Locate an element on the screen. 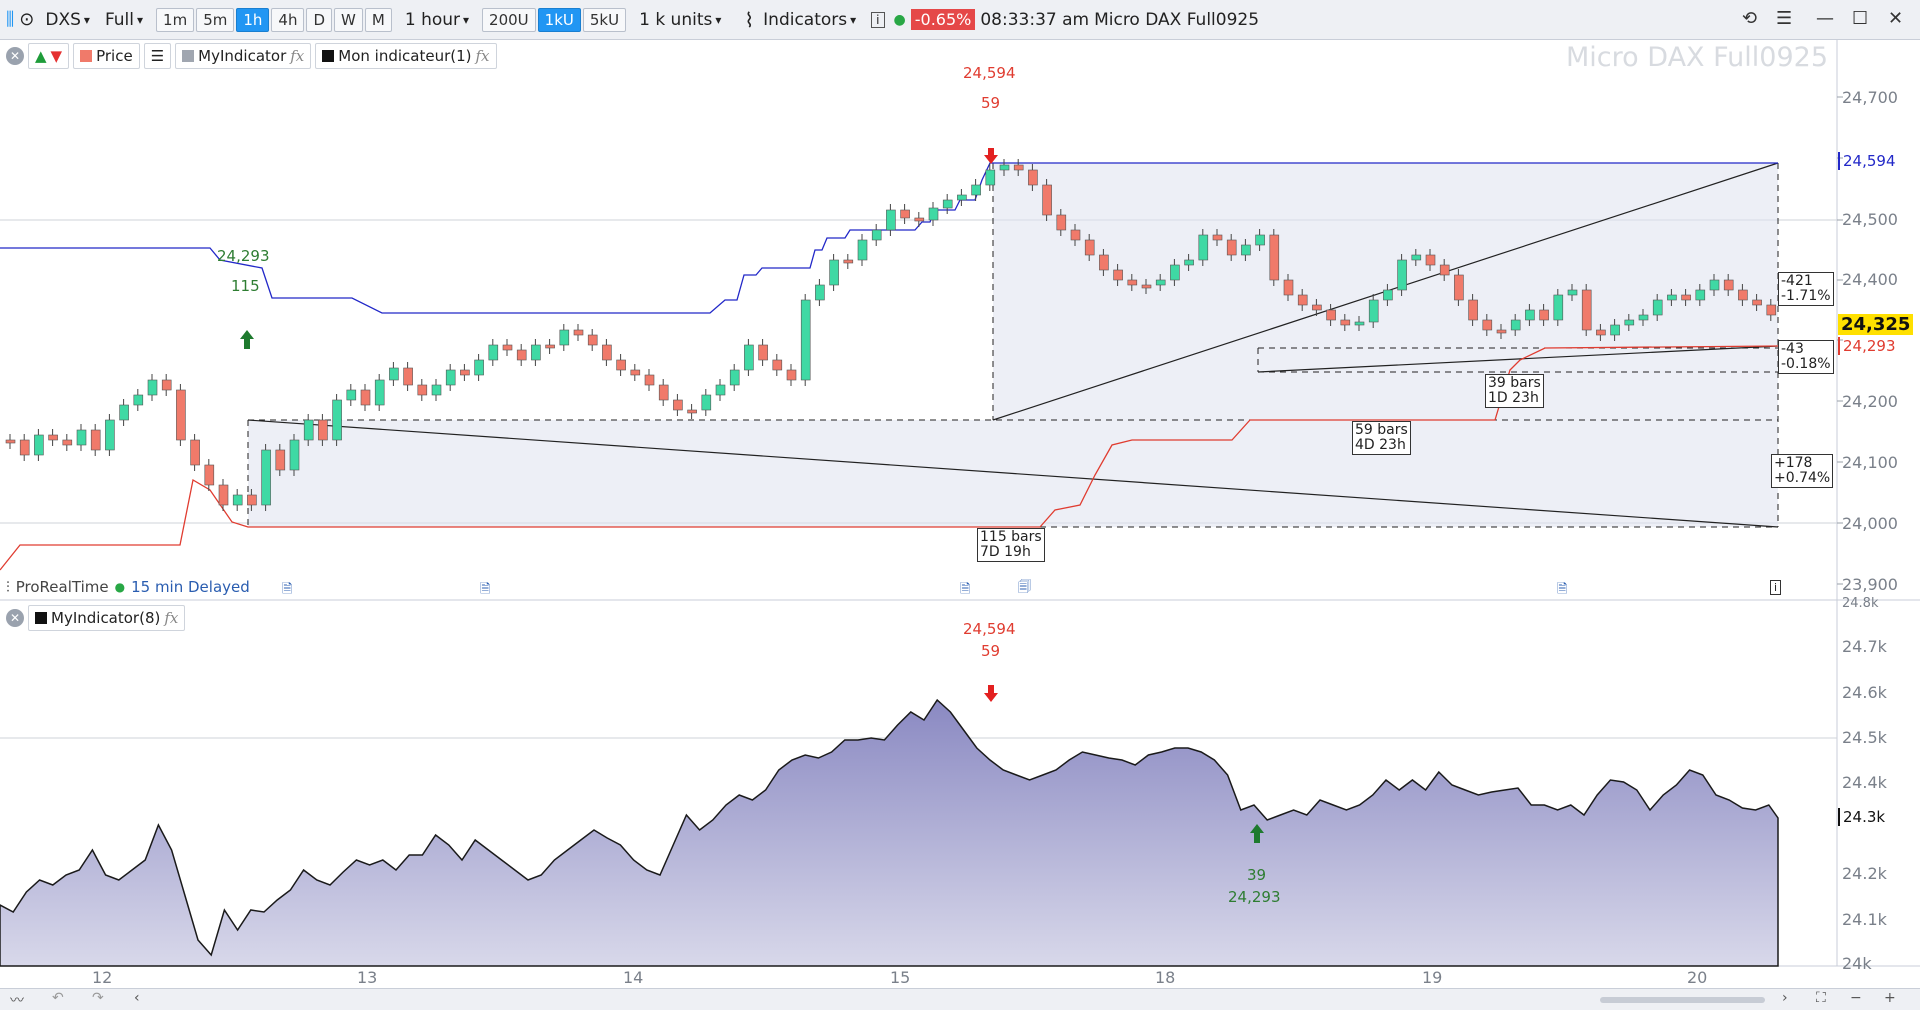 This screenshot has height=1010, width=1920. current-price-tag: 24,325 is located at coordinates (1876, 324).